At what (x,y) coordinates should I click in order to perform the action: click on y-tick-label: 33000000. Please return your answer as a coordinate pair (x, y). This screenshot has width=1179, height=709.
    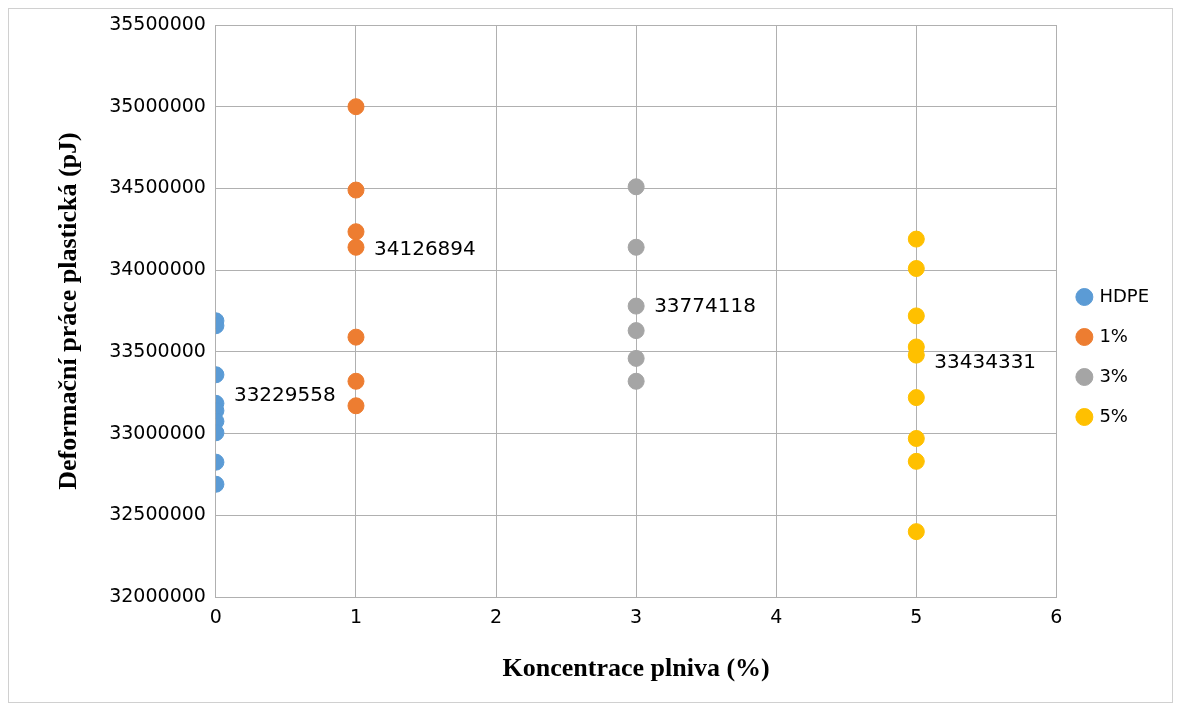
    Looking at the image, I should click on (157, 431).